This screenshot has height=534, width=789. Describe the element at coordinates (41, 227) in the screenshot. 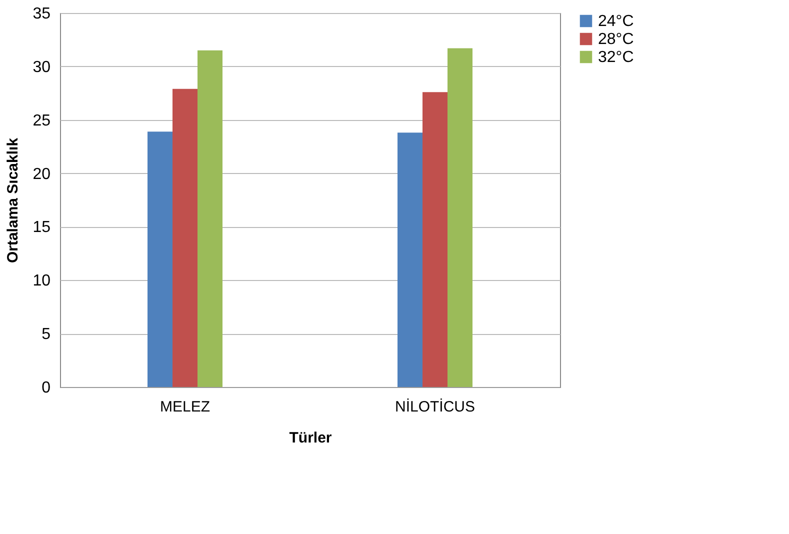

I see `y-tick-label: 15` at that location.